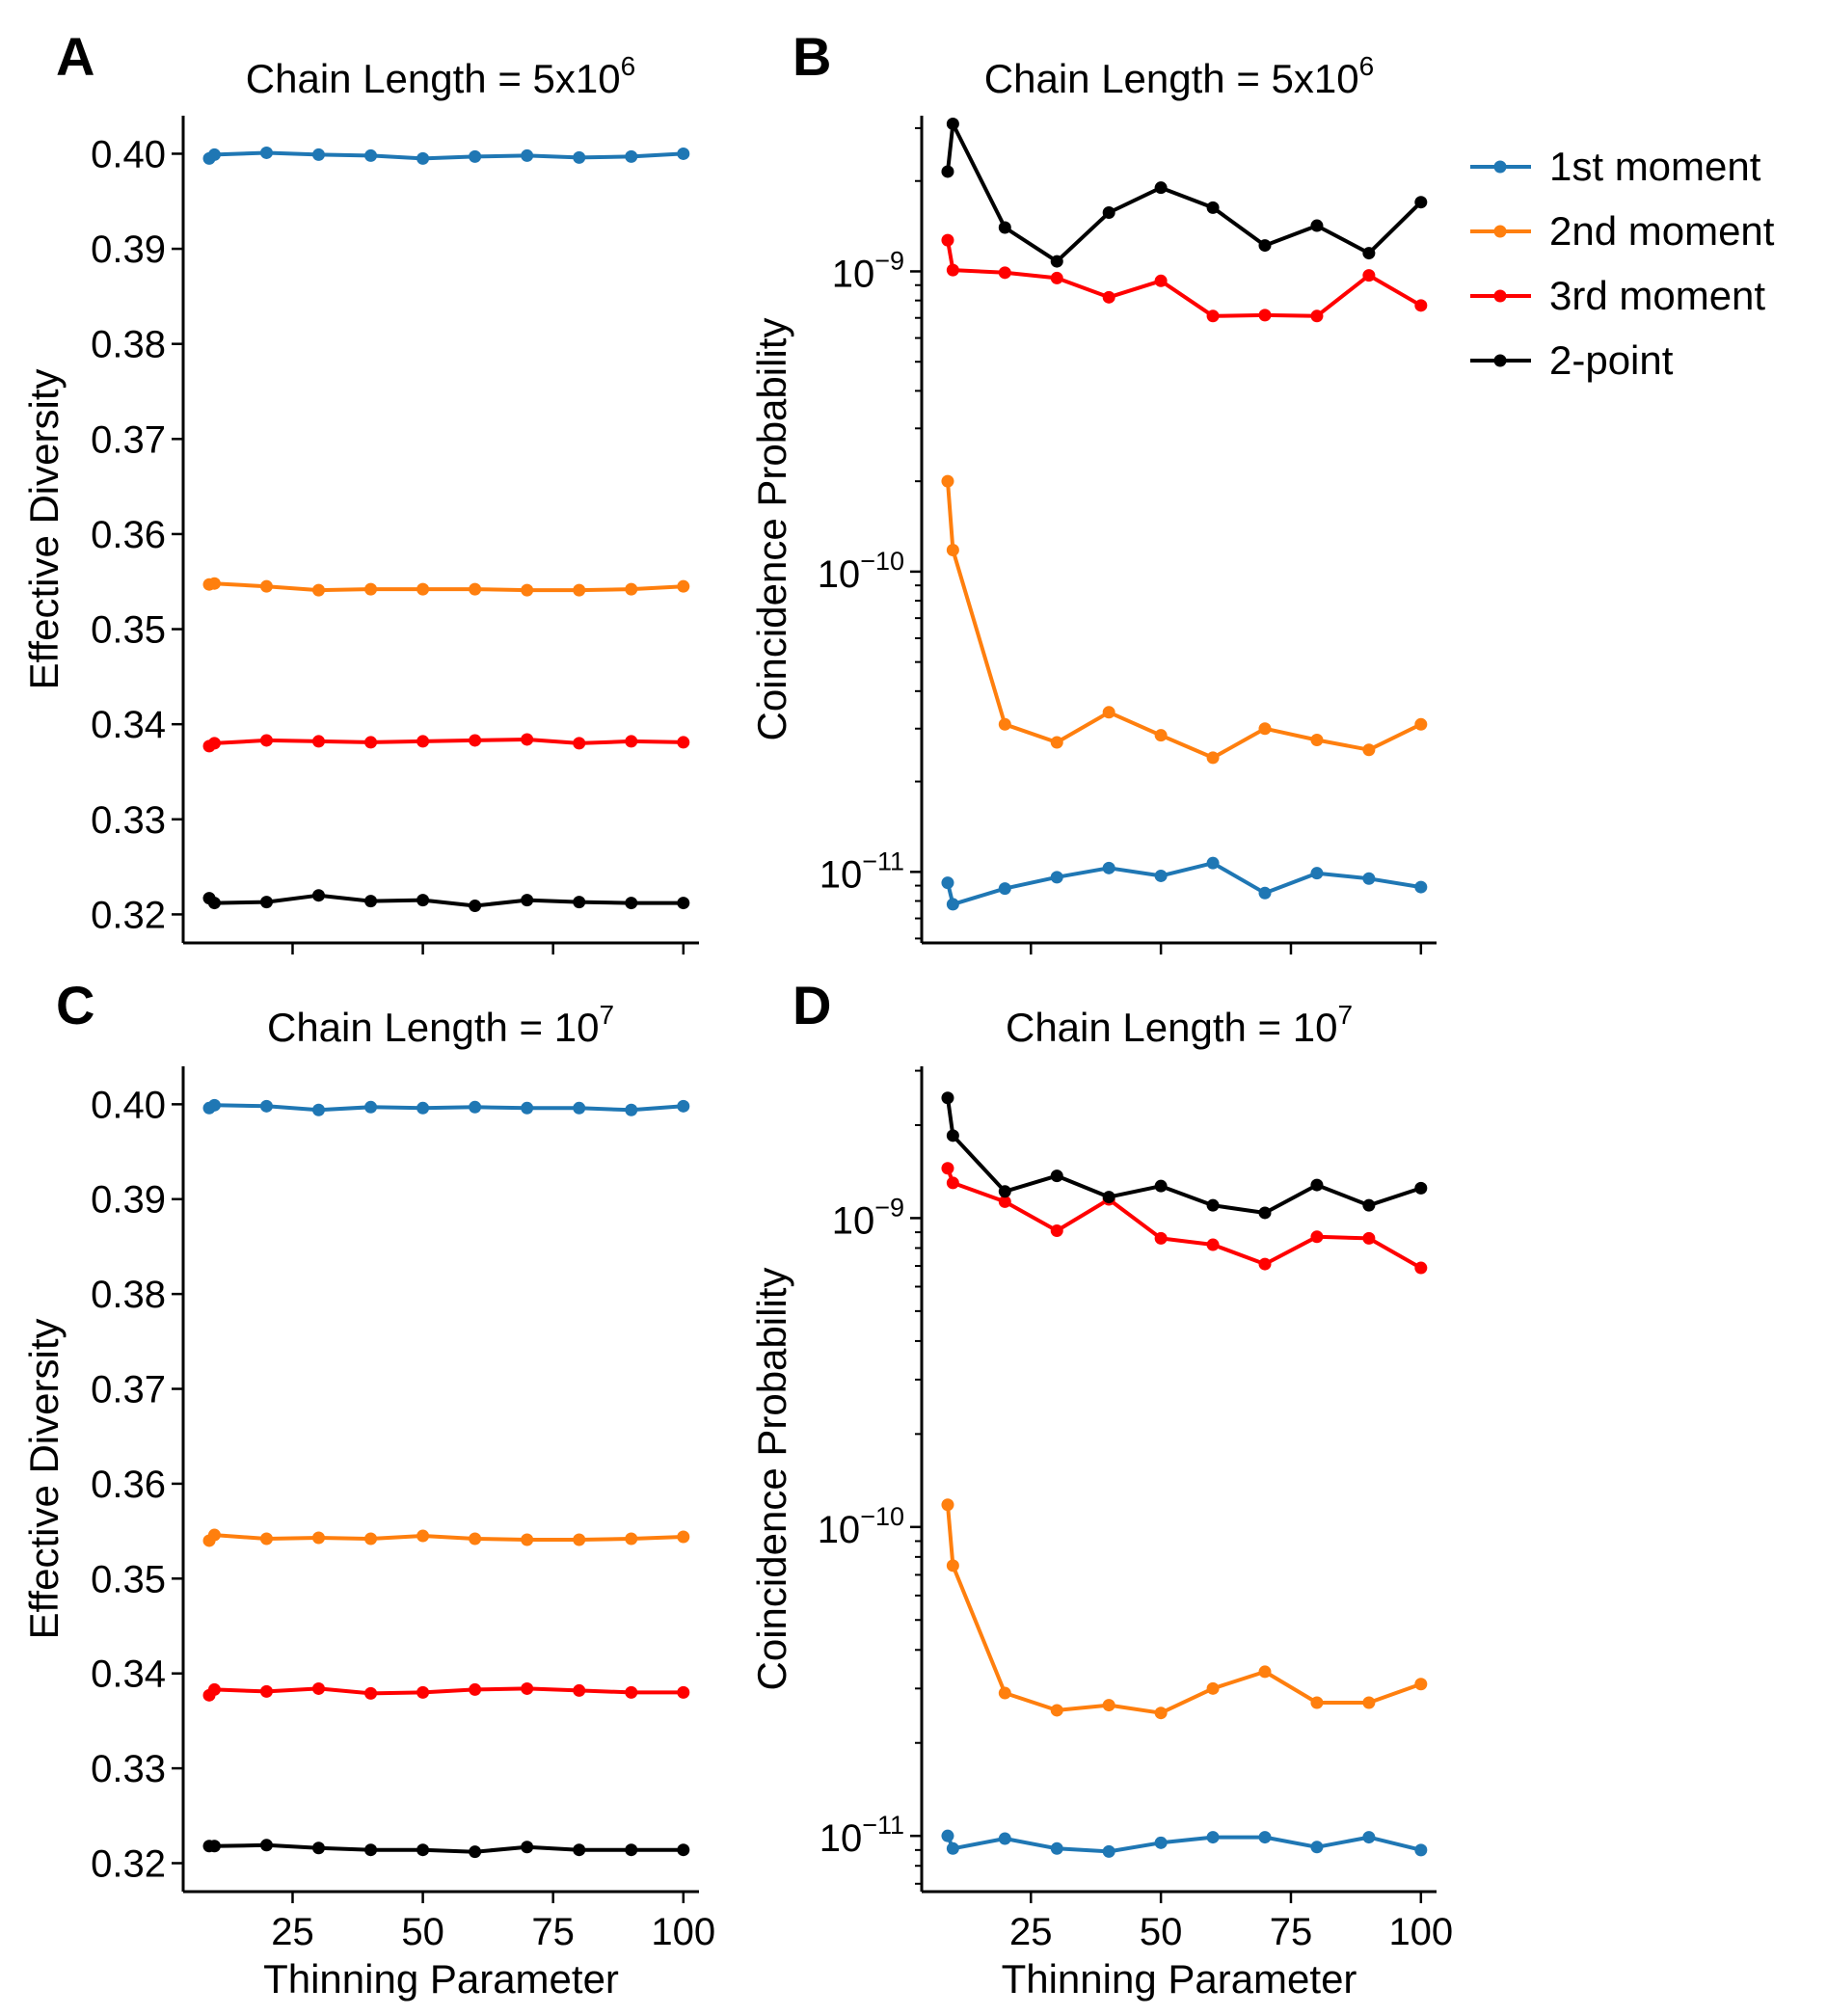  Describe the element at coordinates (129, 1579) in the screenshot. I see `y-tick-label: 0.35` at that location.